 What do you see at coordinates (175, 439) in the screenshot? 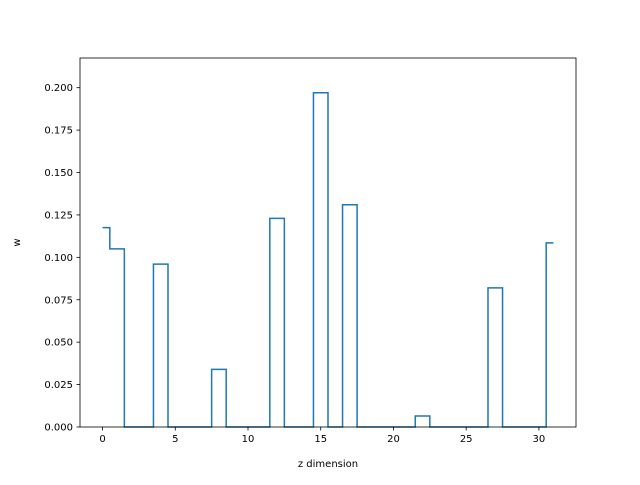
I see `x-tick-label: 5` at bounding box center [175, 439].